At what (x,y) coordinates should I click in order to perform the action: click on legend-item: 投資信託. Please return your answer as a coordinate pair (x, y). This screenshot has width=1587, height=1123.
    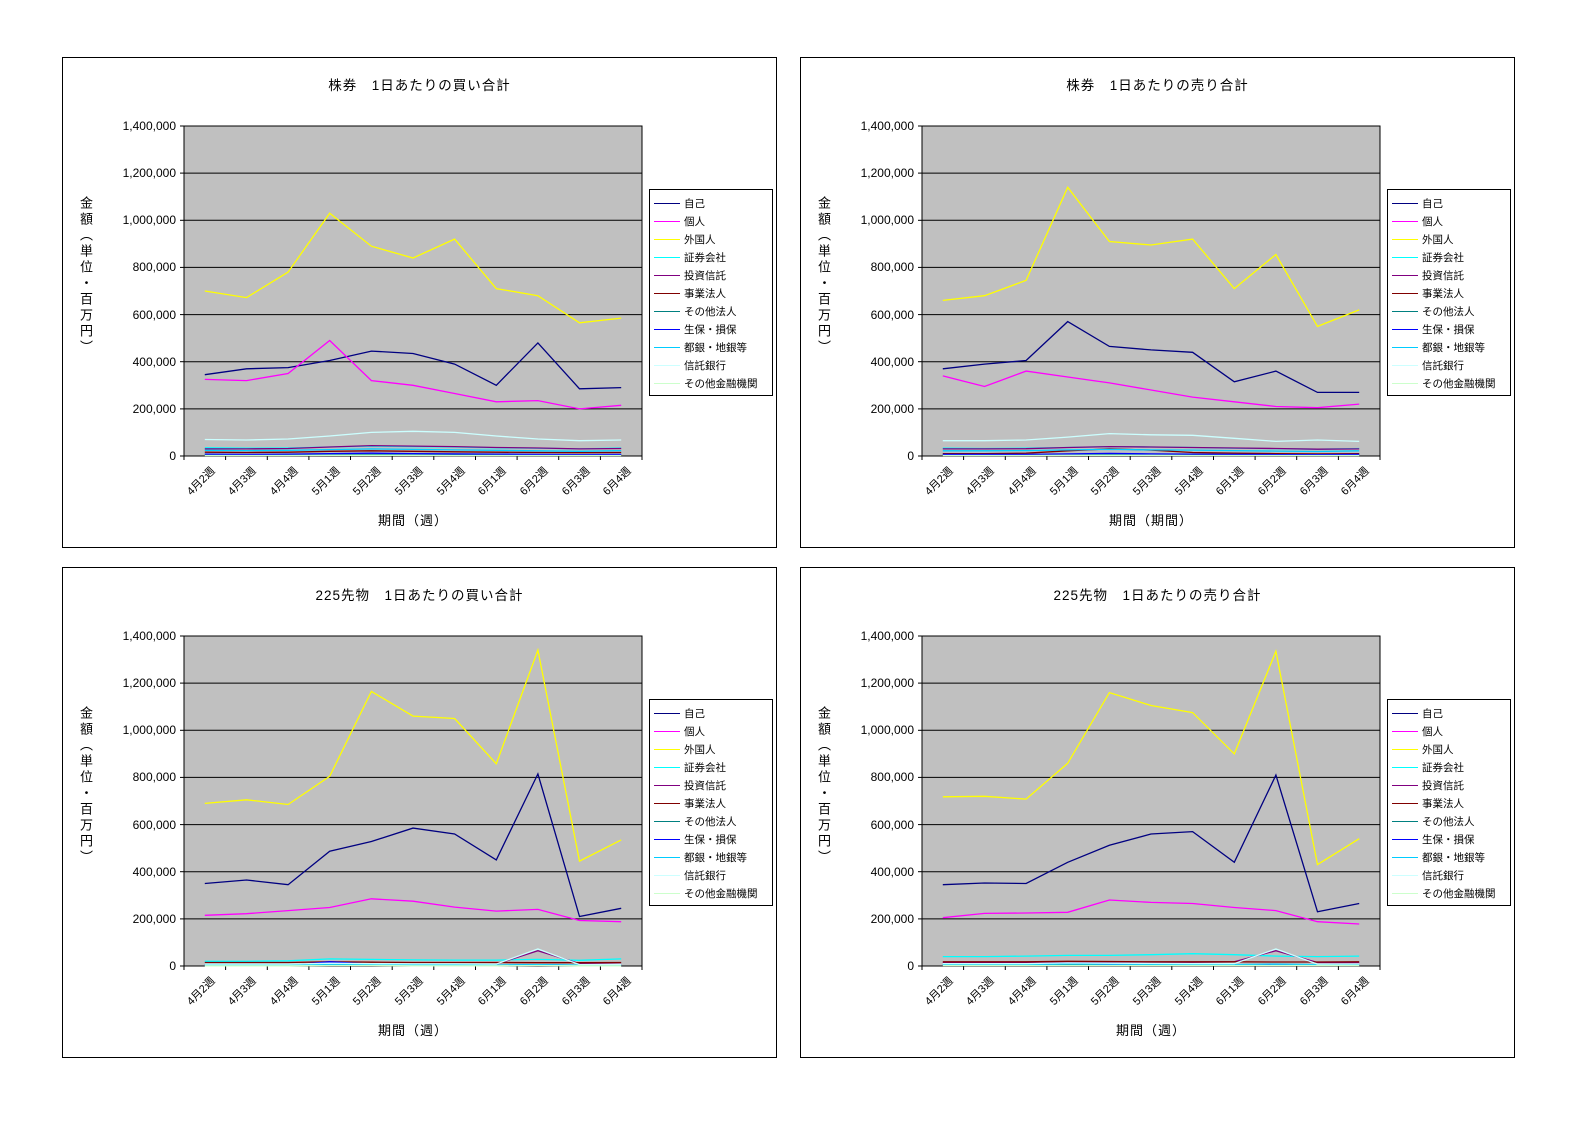
    Looking at the image, I should click on (1450, 275).